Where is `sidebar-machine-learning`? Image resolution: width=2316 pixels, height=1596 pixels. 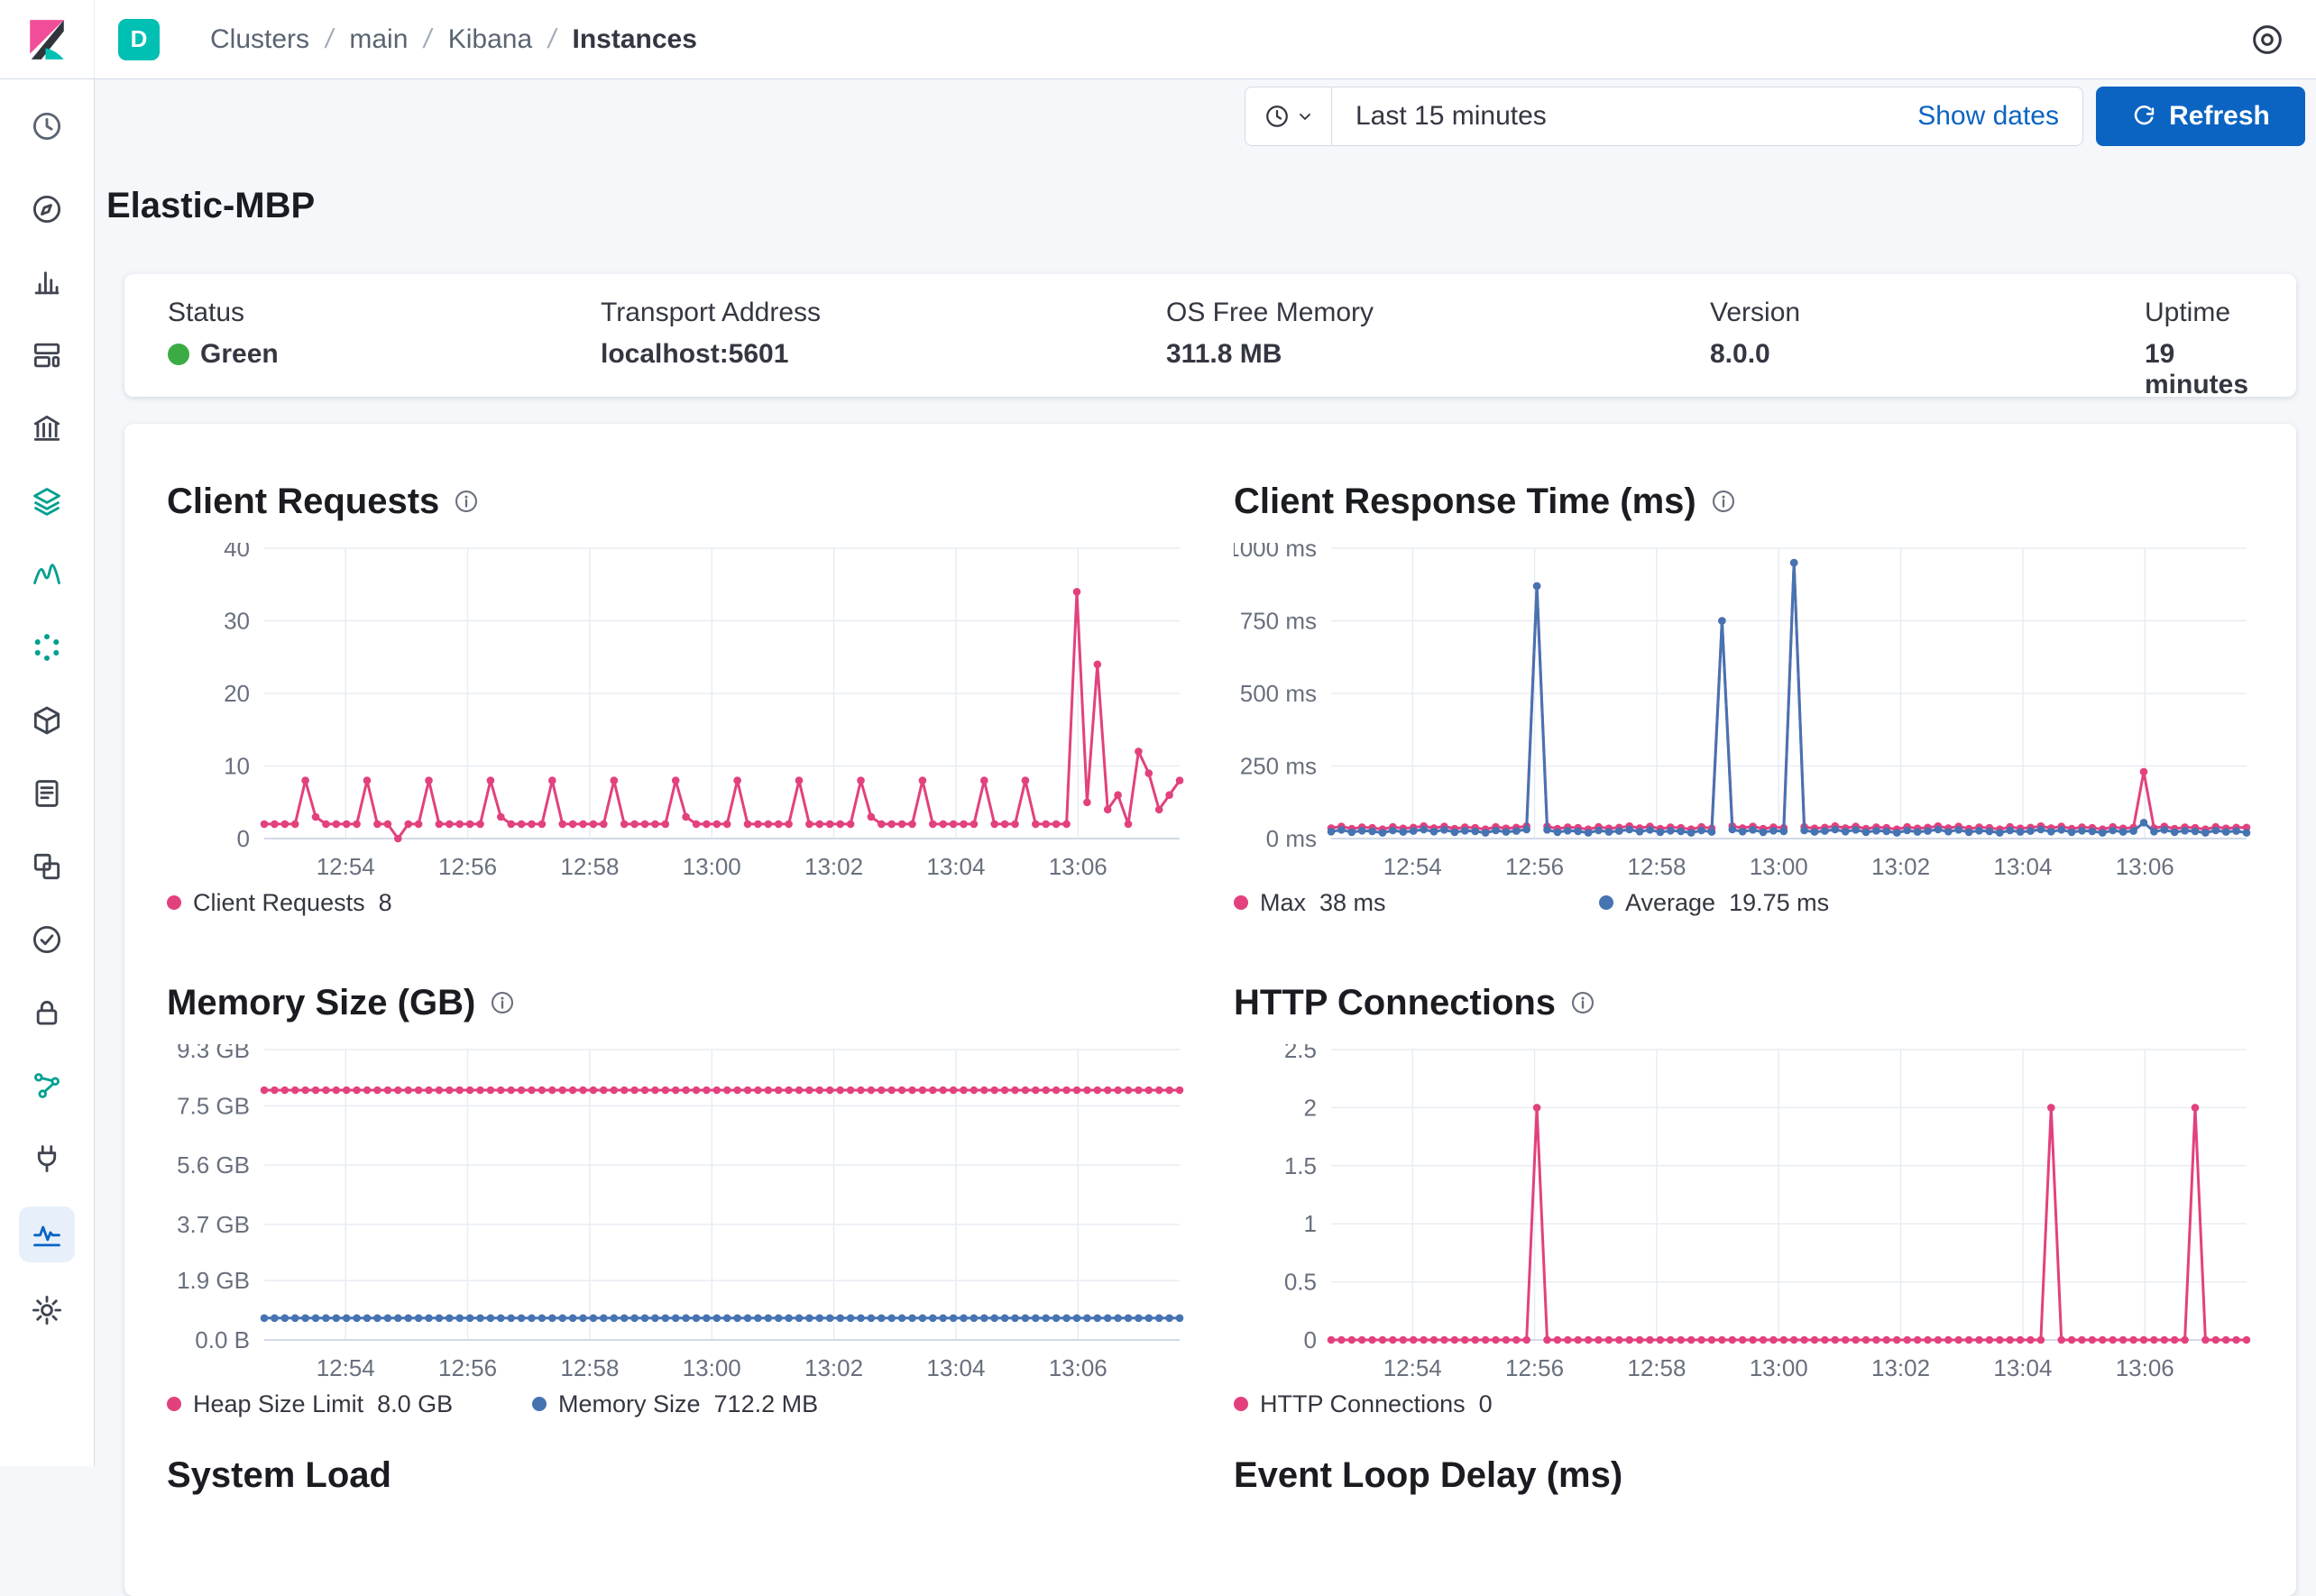 sidebar-machine-learning is located at coordinates (47, 574).